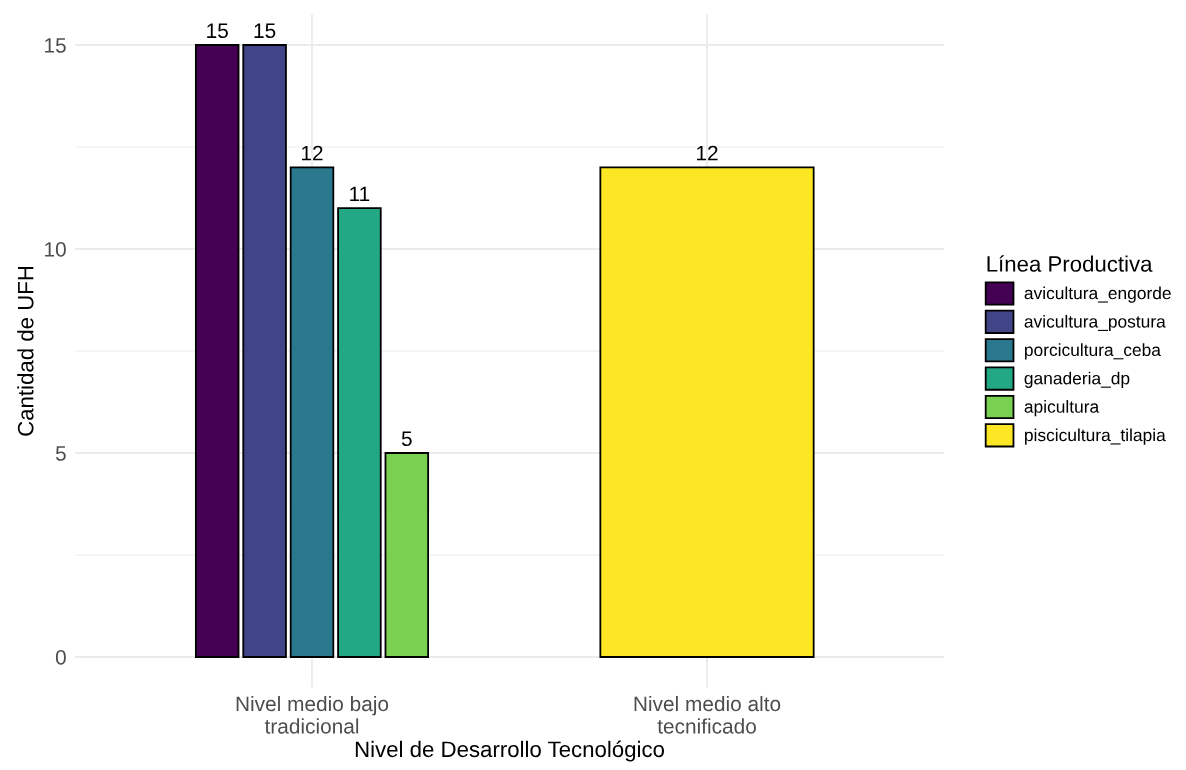 The width and height of the screenshot is (1186, 770). I want to click on data-label: 11, so click(360, 194).